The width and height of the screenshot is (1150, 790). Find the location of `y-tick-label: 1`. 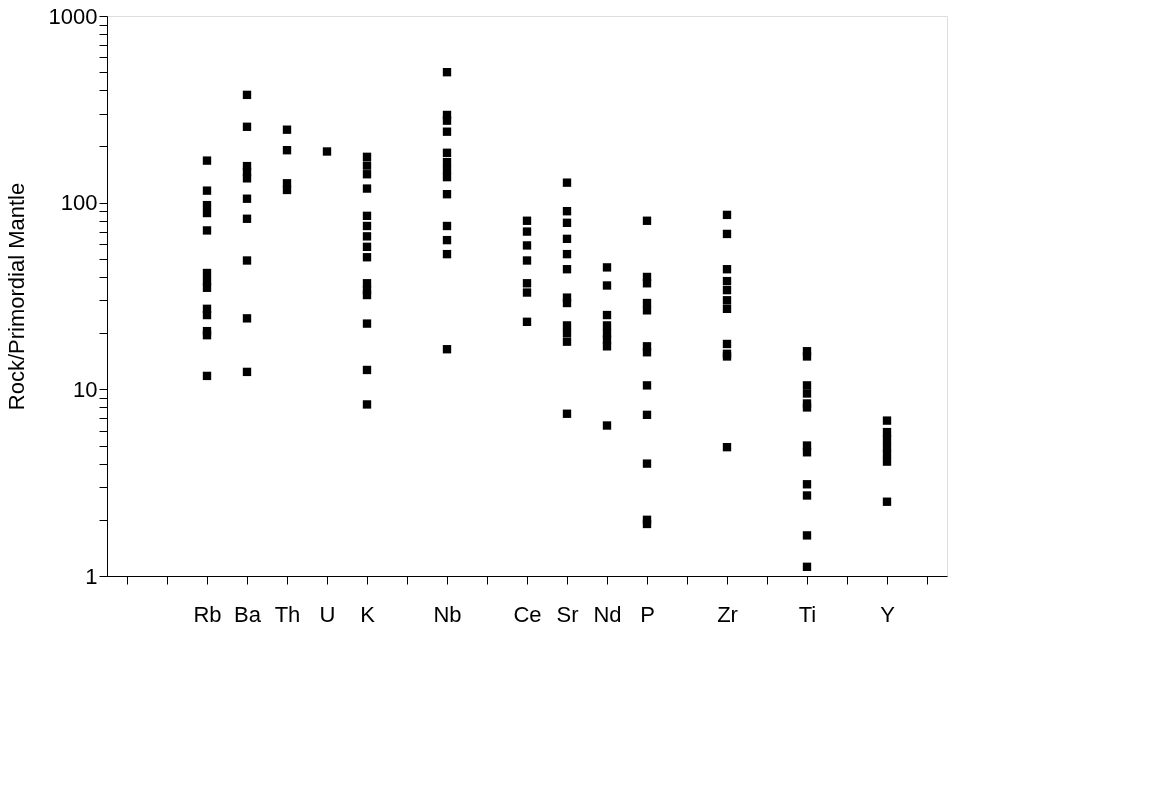

y-tick-label: 1 is located at coordinates (91, 576).